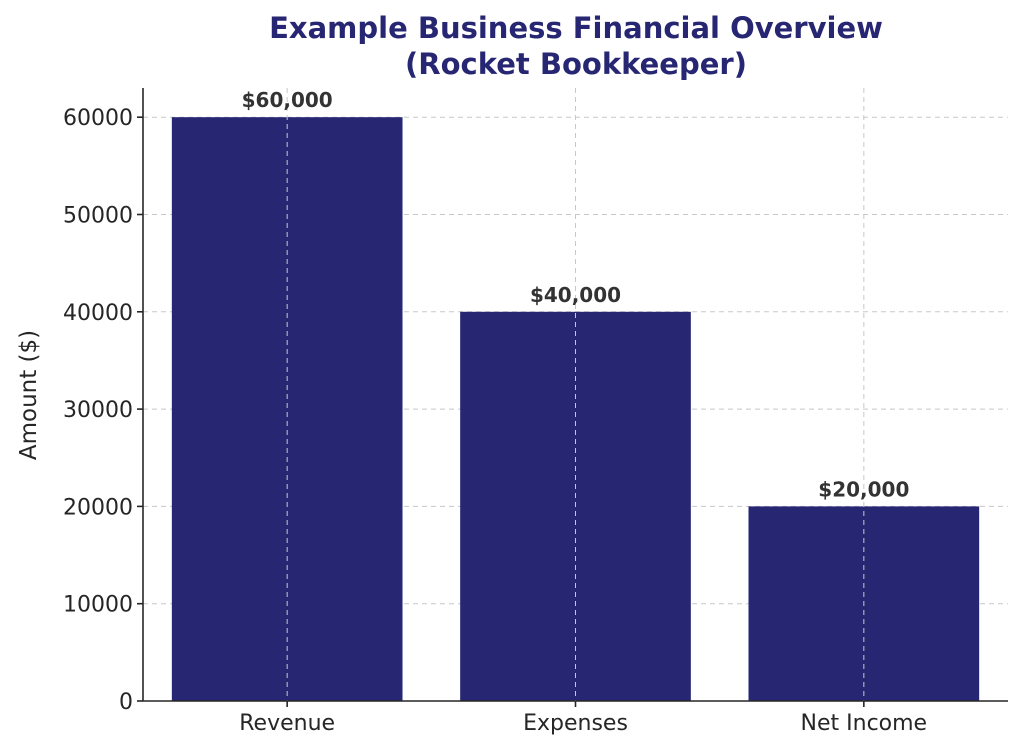  I want to click on y-tick-label: 40000, so click(98, 313).